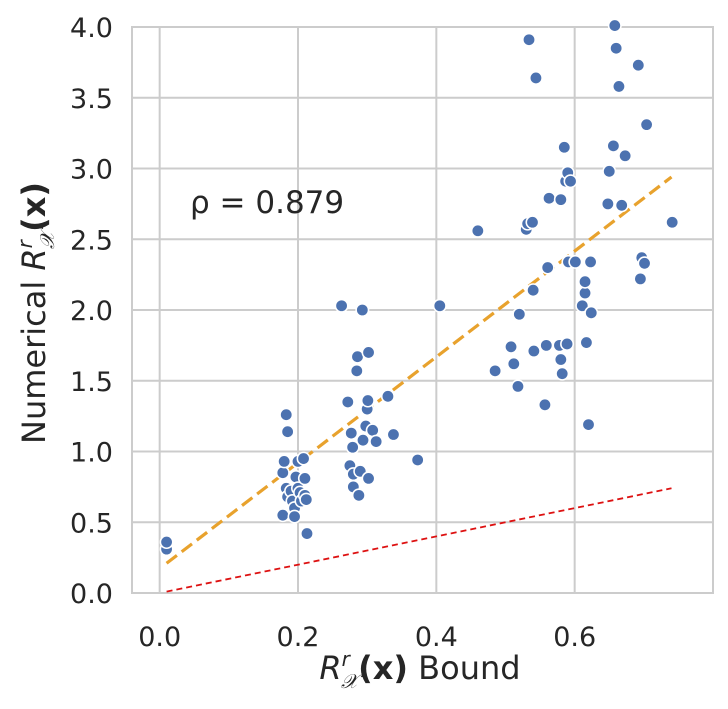 Image resolution: width=728 pixels, height=709 pixels. Describe the element at coordinates (330, 668) in the screenshot. I see `x-axis-title-symbol: R` at that location.